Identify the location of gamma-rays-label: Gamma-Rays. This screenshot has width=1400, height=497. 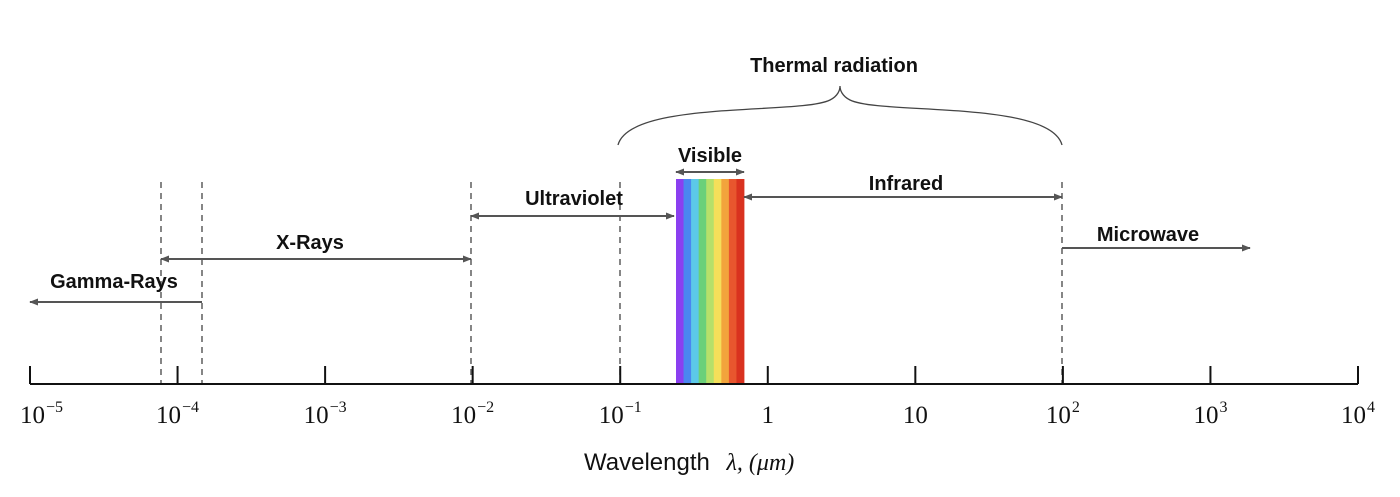
(114, 282).